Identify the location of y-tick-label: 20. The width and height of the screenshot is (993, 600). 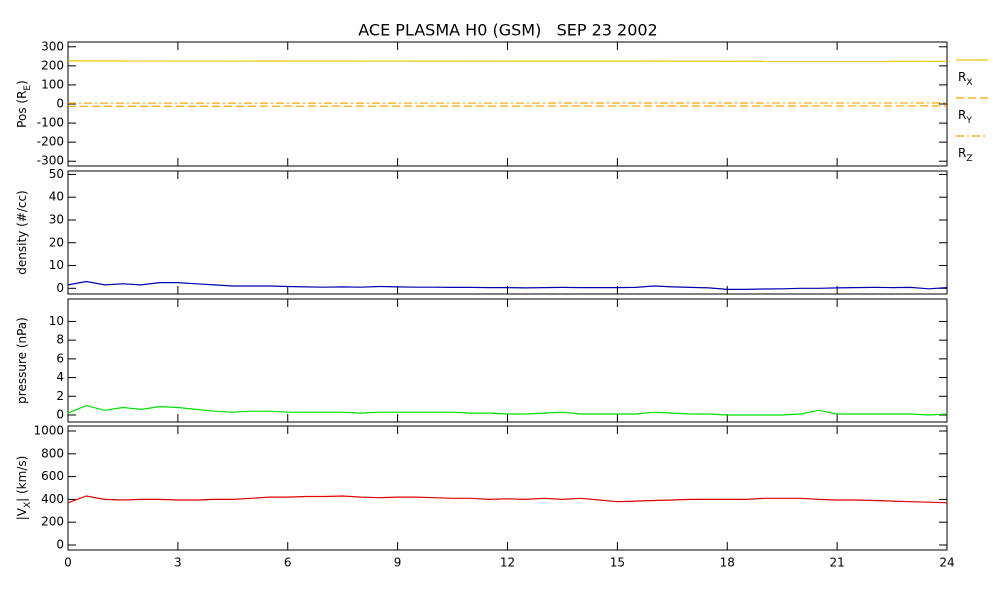
(56, 242).